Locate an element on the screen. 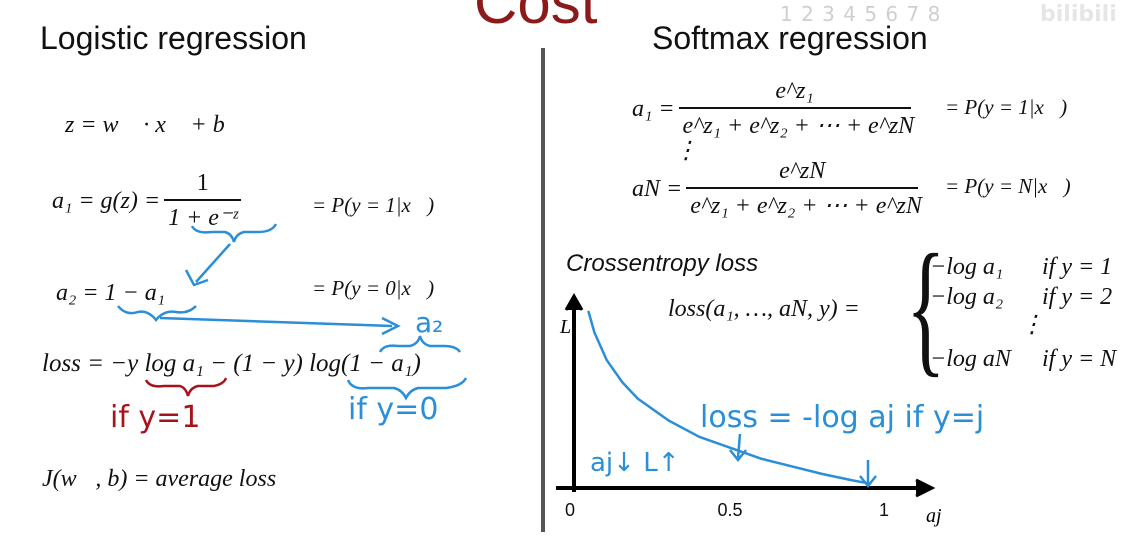 The width and height of the screenshot is (1147, 540). hand-a2-note: a₂ is located at coordinates (429, 322).